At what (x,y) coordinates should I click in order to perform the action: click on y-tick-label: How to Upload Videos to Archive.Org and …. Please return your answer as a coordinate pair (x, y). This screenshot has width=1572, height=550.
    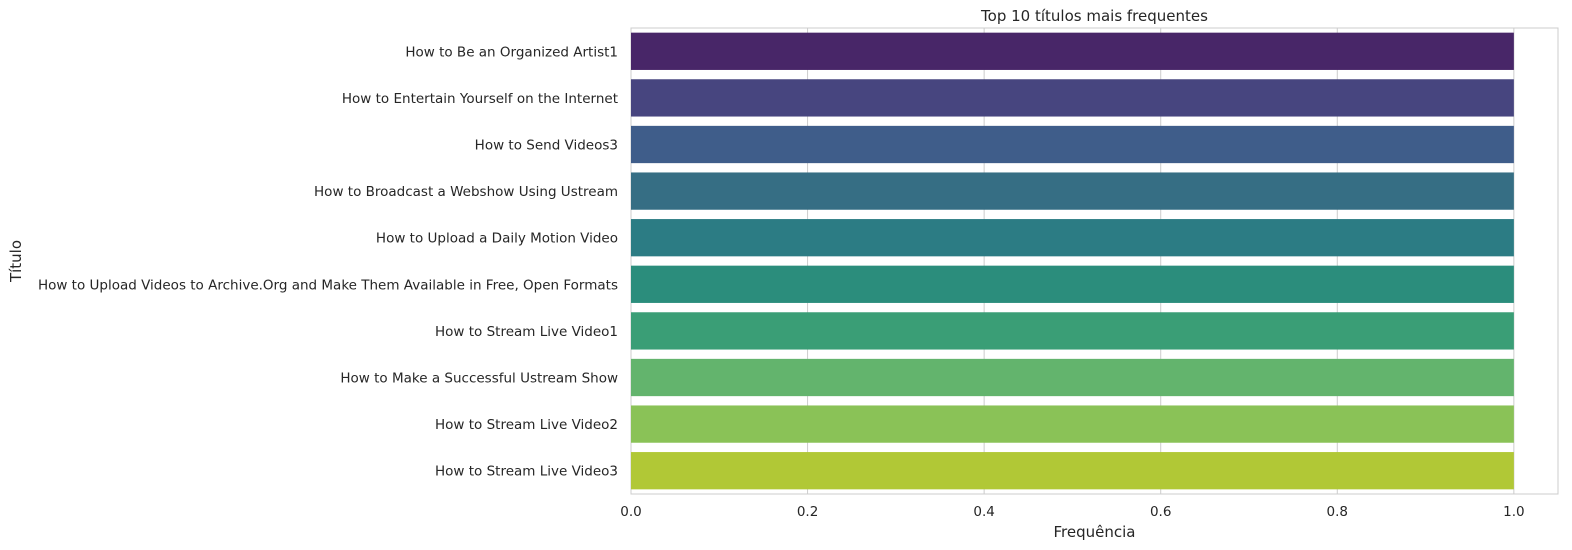
    Looking at the image, I should click on (328, 285).